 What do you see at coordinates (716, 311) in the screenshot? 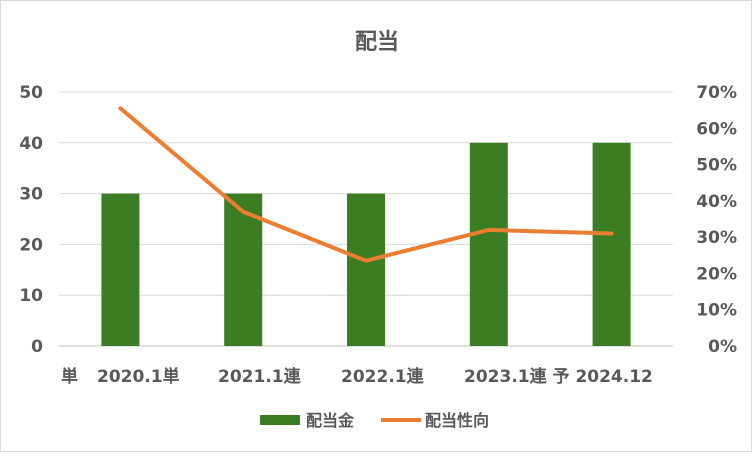
I see `right-tick-label: 10%` at bounding box center [716, 311].